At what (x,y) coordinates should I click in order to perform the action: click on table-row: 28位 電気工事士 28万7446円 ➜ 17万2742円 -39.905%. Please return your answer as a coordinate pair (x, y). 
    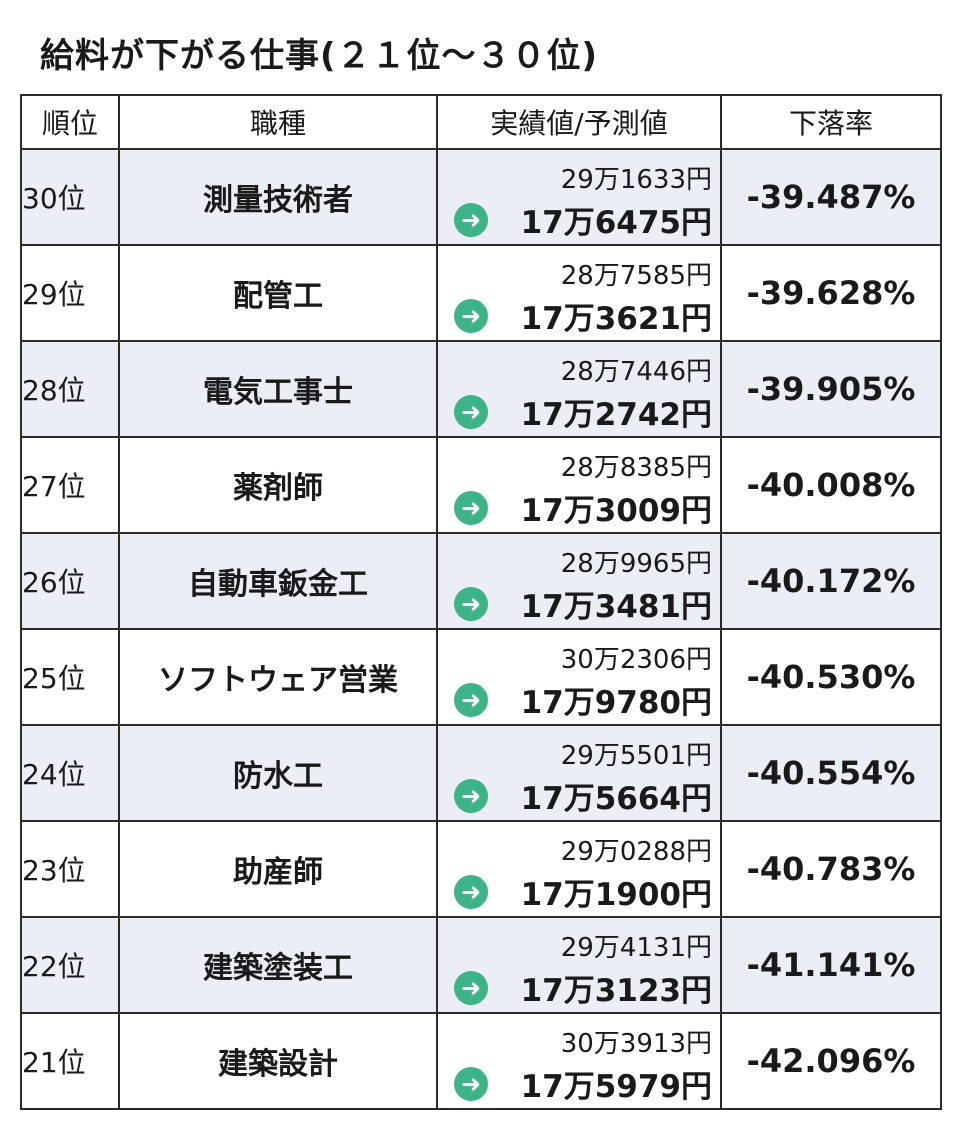
    Looking at the image, I should click on (481, 389).